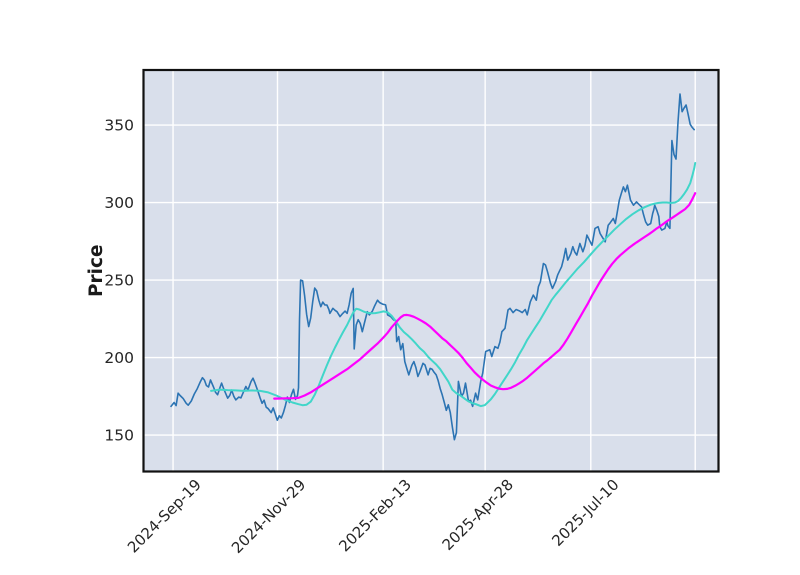  What do you see at coordinates (96, 270) in the screenshot?
I see `y-axis-label: Price` at bounding box center [96, 270].